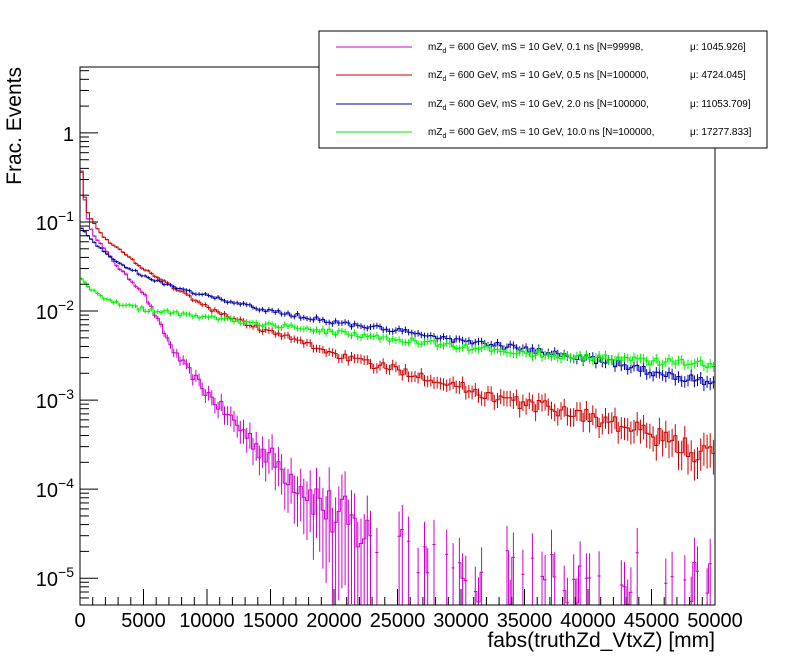  What do you see at coordinates (55, 488) in the screenshot?
I see `y-tick-label: 10⁻⁴` at bounding box center [55, 488].